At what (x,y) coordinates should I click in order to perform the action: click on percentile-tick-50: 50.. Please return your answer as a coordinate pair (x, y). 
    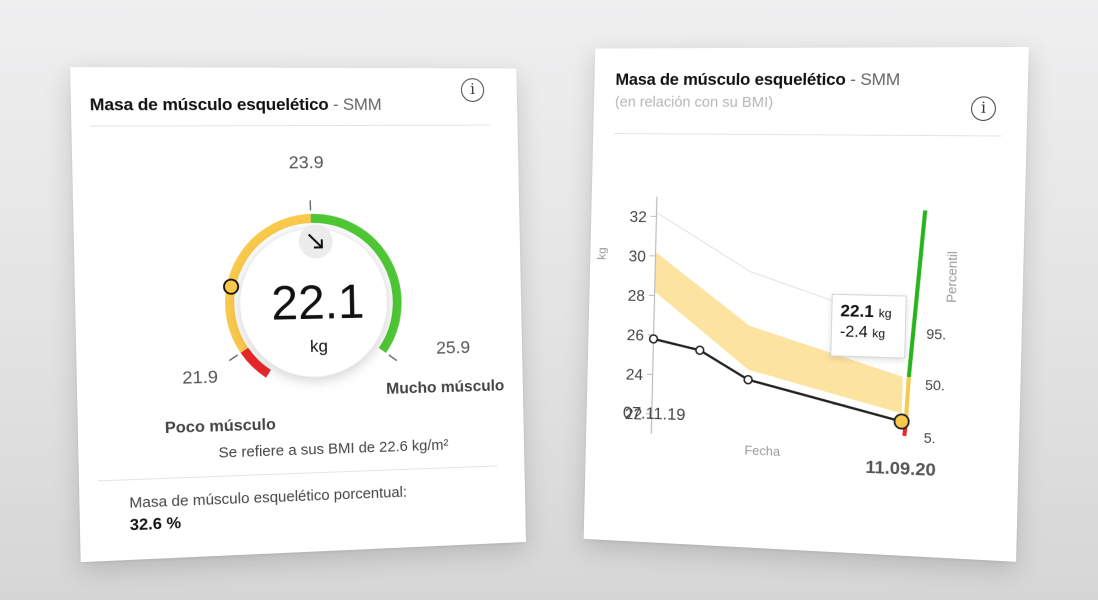
    Looking at the image, I should click on (935, 385).